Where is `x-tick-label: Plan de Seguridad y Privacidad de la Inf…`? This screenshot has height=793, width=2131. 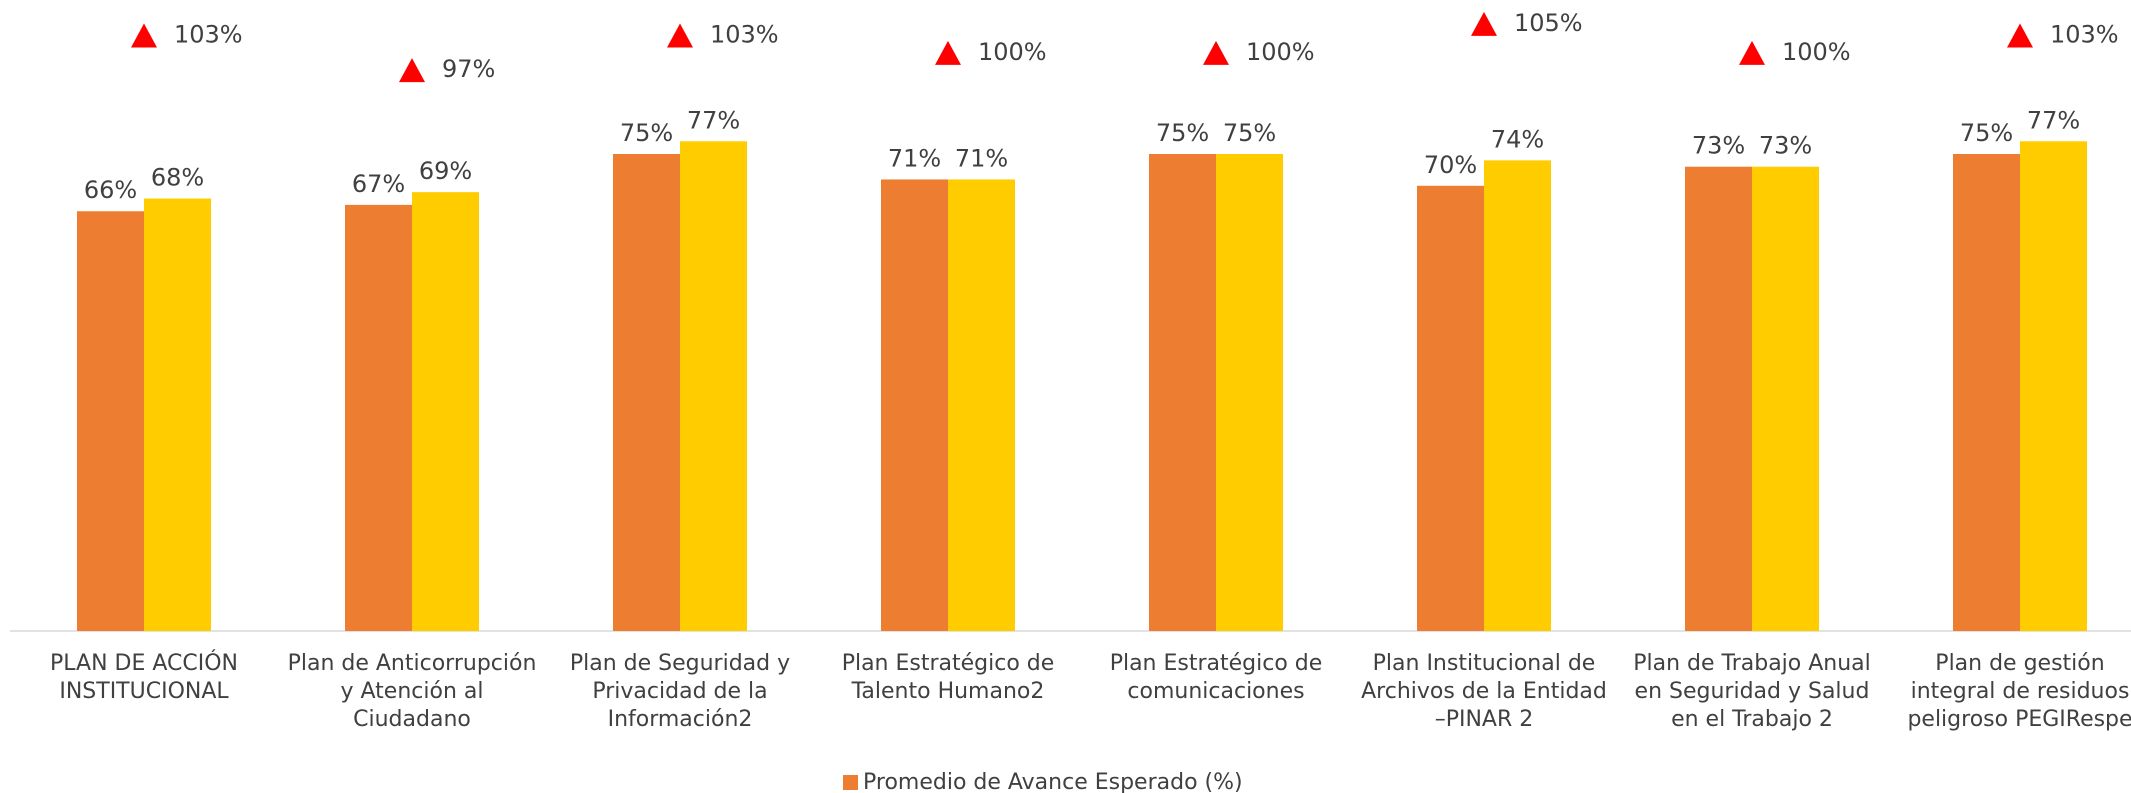 x-tick-label: Plan de Seguridad y Privacidad de la Inf… is located at coordinates (680, 691).